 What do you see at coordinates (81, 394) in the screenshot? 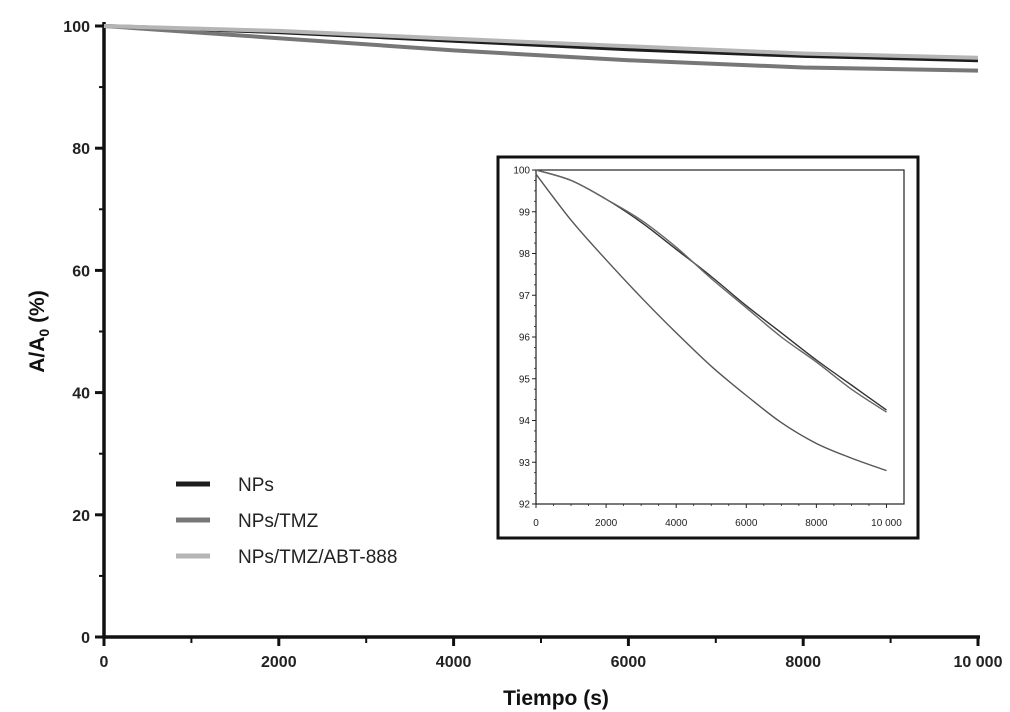
I see `y-tick-label: 40` at bounding box center [81, 394].